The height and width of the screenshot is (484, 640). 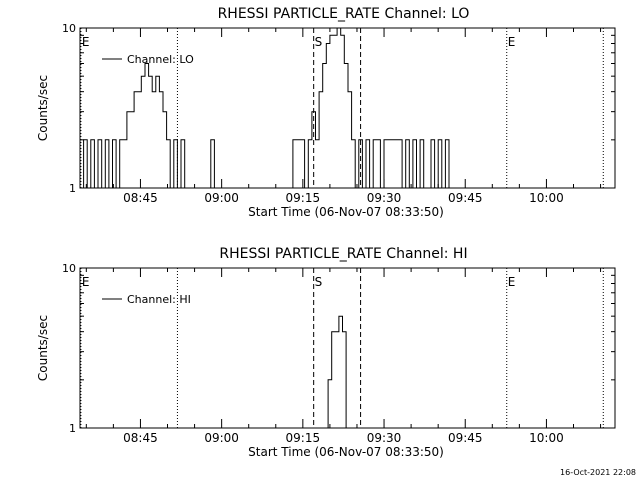 I want to click on footer-timestamp: 16-Oct-2021 22:08, so click(x=598, y=472).